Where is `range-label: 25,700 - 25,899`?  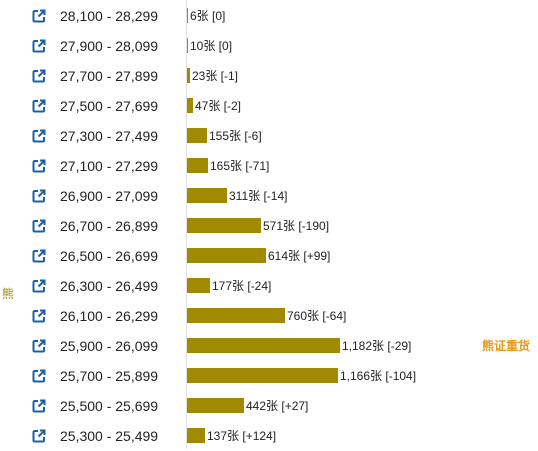
range-label: 25,700 - 25,899 is located at coordinates (109, 376).